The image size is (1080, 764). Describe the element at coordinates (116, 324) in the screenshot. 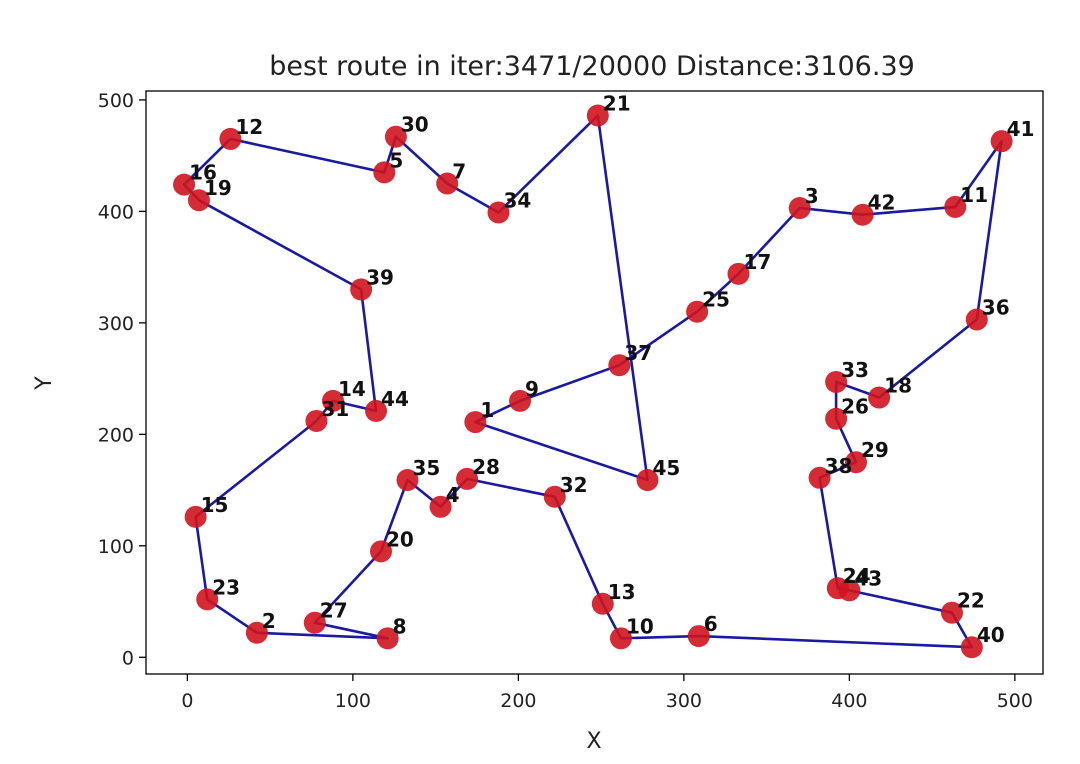

I see `y-tick-label: 300` at that location.